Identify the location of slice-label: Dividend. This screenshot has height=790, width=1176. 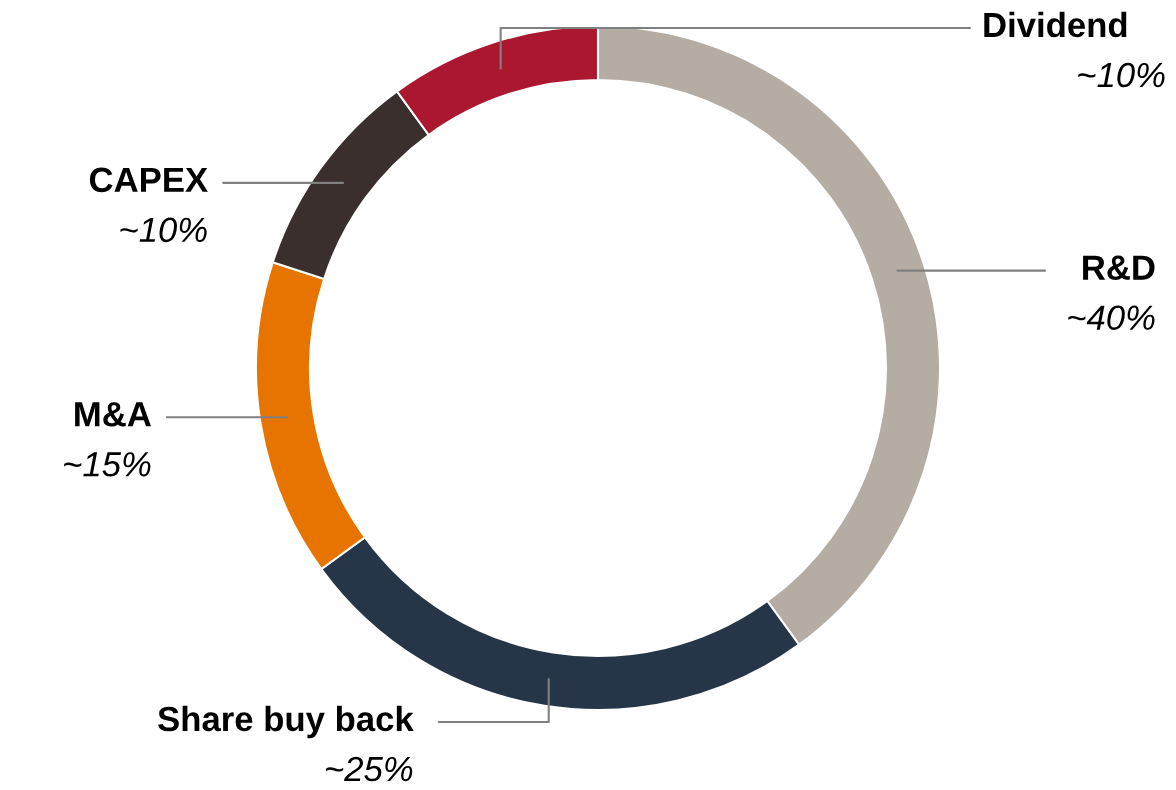
(1055, 24).